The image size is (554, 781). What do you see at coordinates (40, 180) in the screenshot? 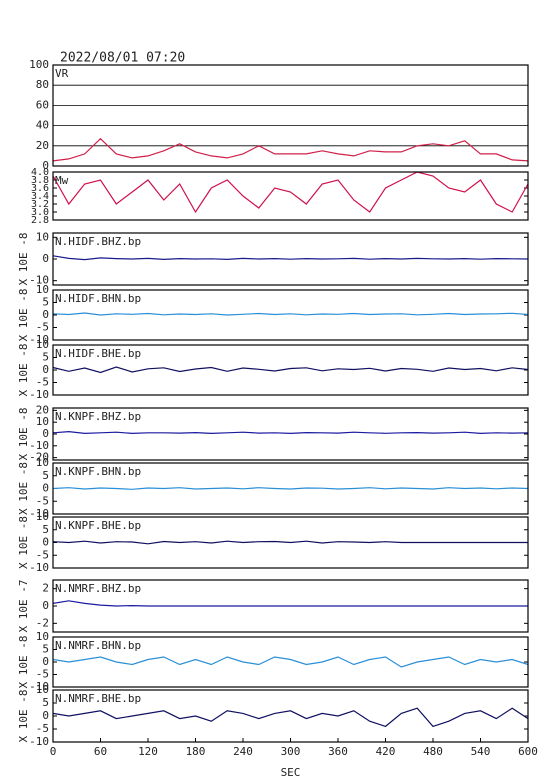
I see `y-tick-label: 3.8` at bounding box center [40, 180].